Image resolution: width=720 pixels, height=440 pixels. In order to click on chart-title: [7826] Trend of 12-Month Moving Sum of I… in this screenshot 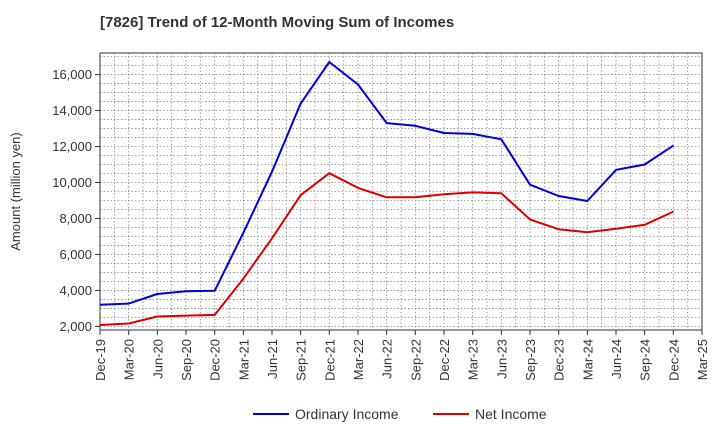, I will do `click(277, 22)`.